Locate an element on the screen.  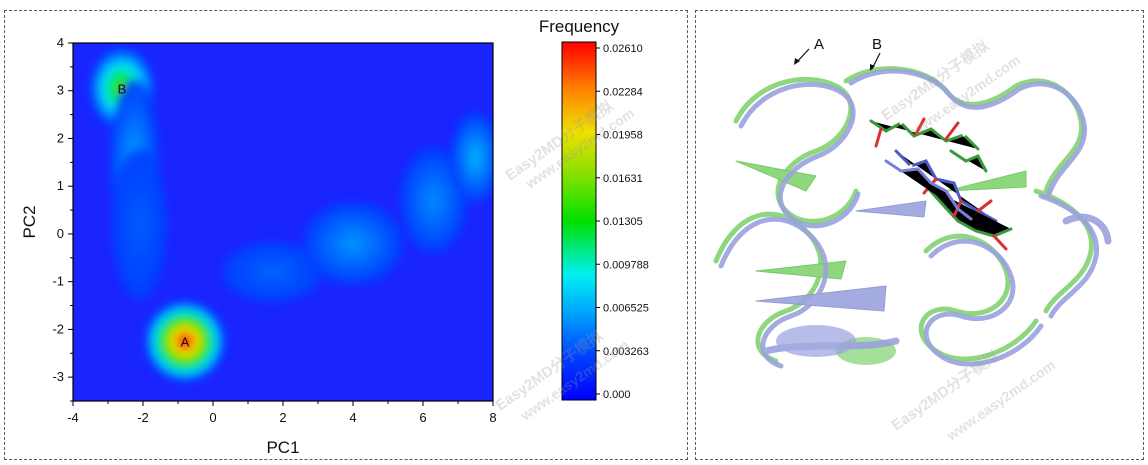
colorbar-tick-label: 0.000 is located at coordinates (617, 395).